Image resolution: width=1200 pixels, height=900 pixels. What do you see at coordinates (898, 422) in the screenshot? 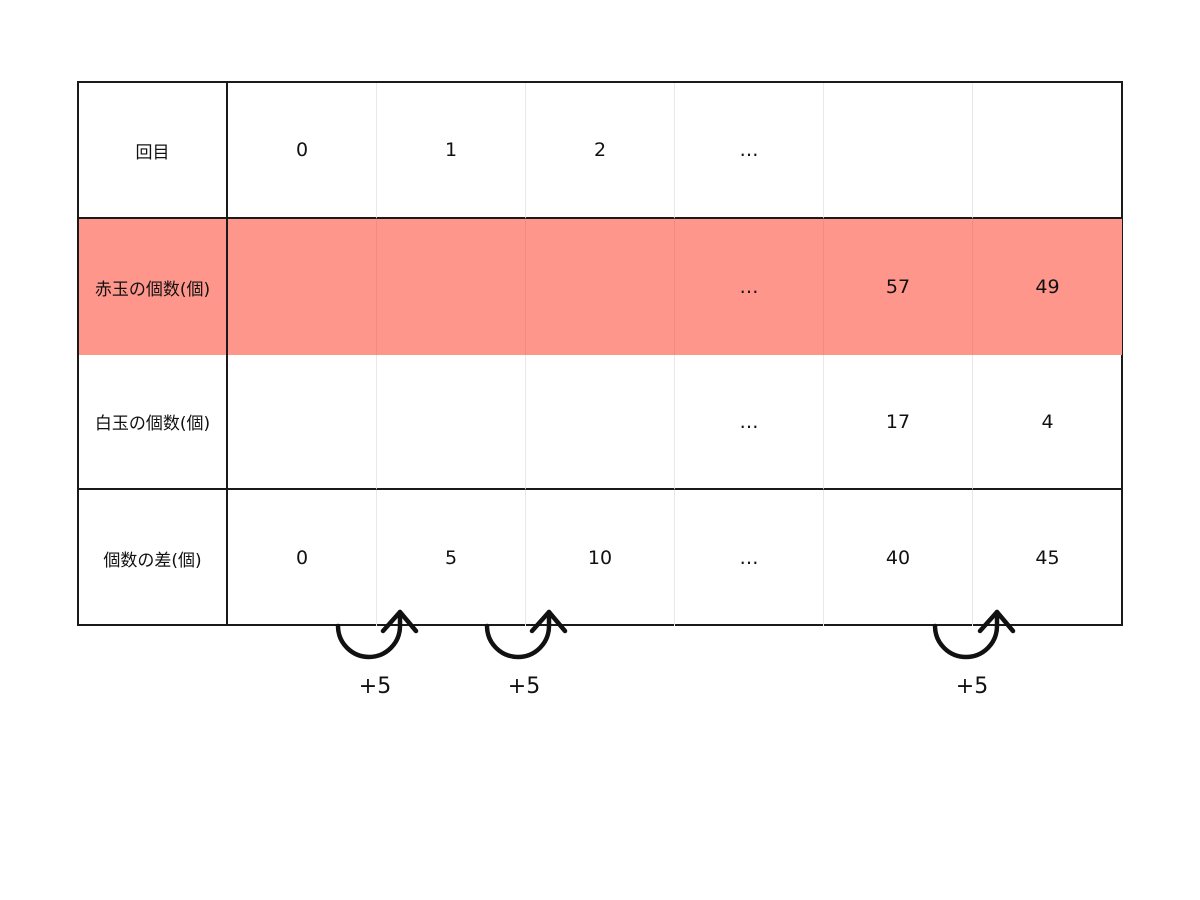
I see `table-cell: 17` at bounding box center [898, 422].